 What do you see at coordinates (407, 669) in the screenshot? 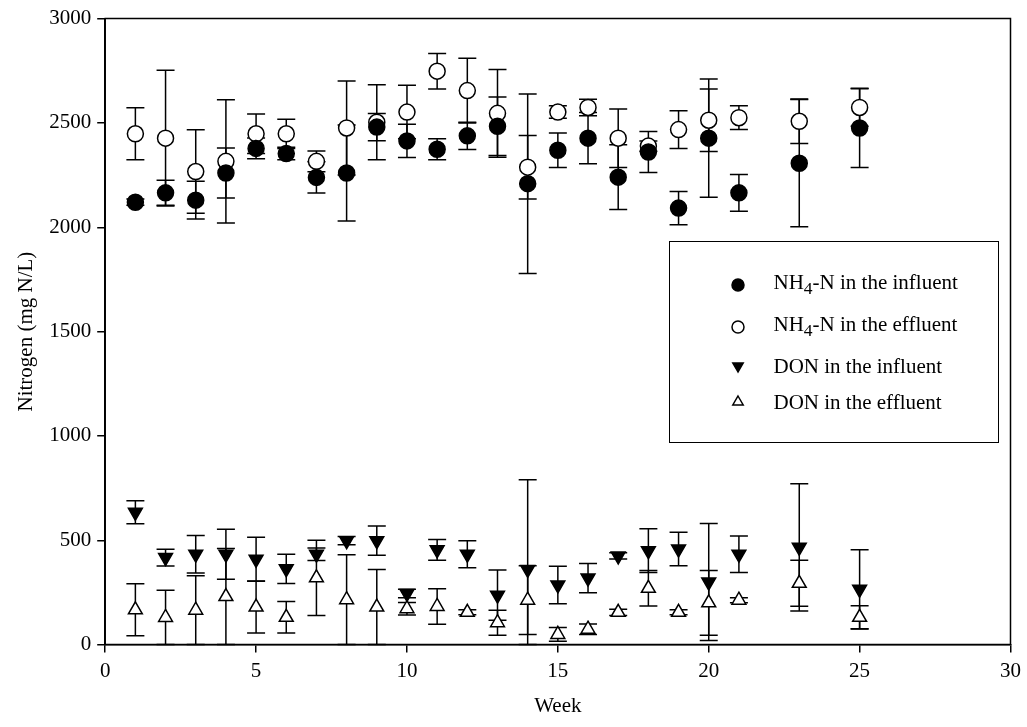
I see `x-tick-label: 10` at bounding box center [407, 669].